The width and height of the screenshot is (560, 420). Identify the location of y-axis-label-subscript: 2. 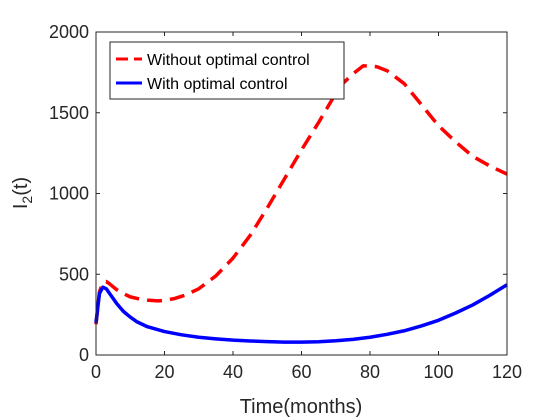
(27, 200).